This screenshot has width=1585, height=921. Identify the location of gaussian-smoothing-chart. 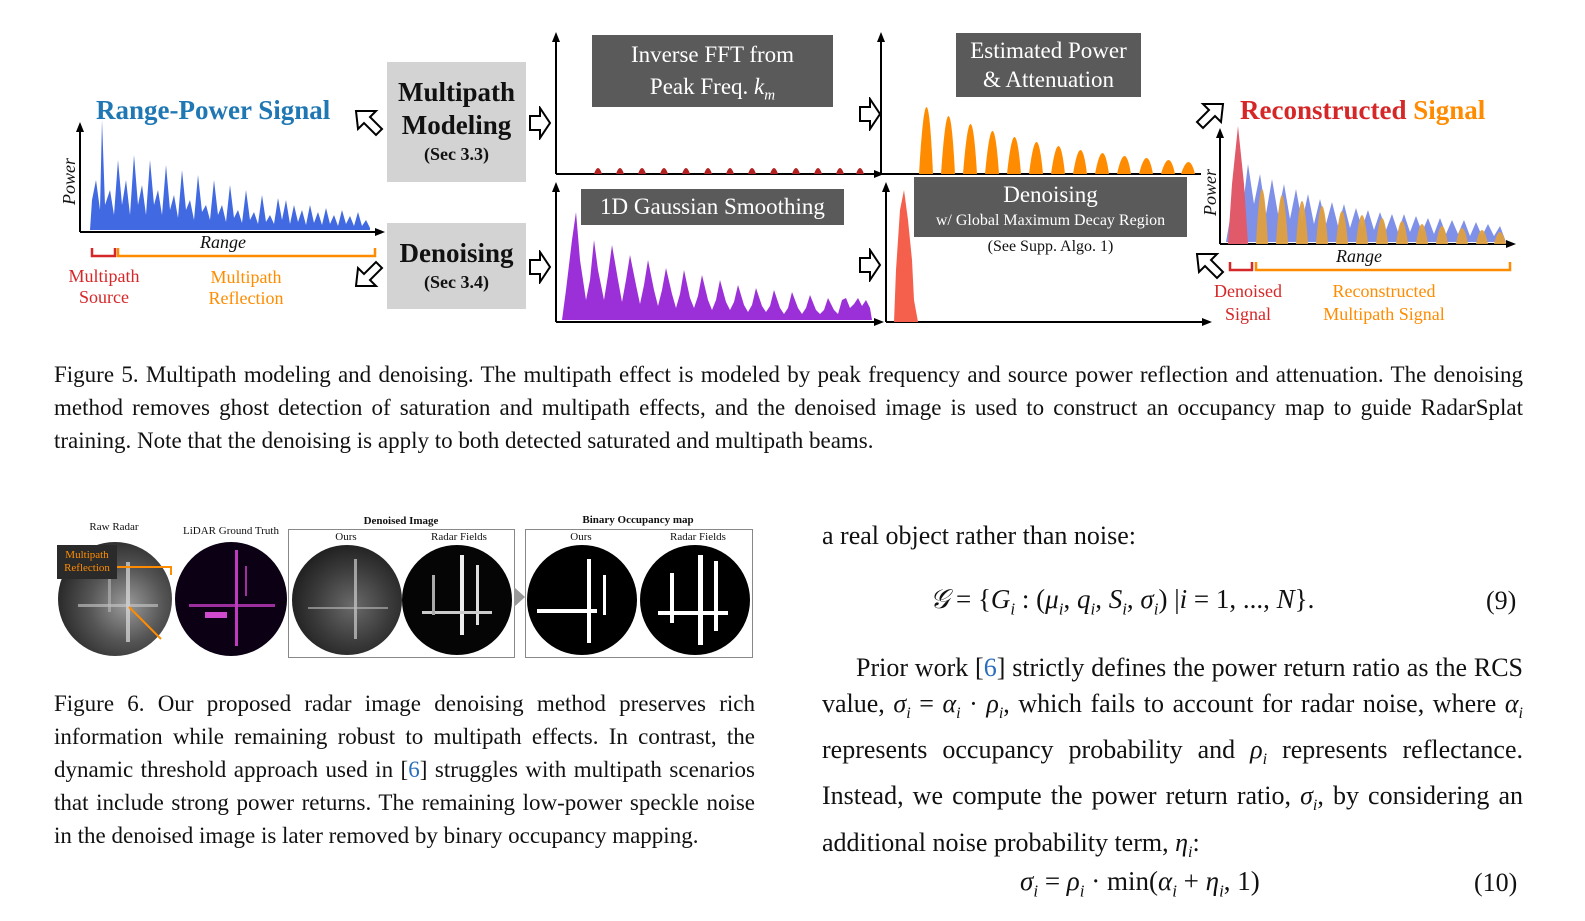
(718, 254).